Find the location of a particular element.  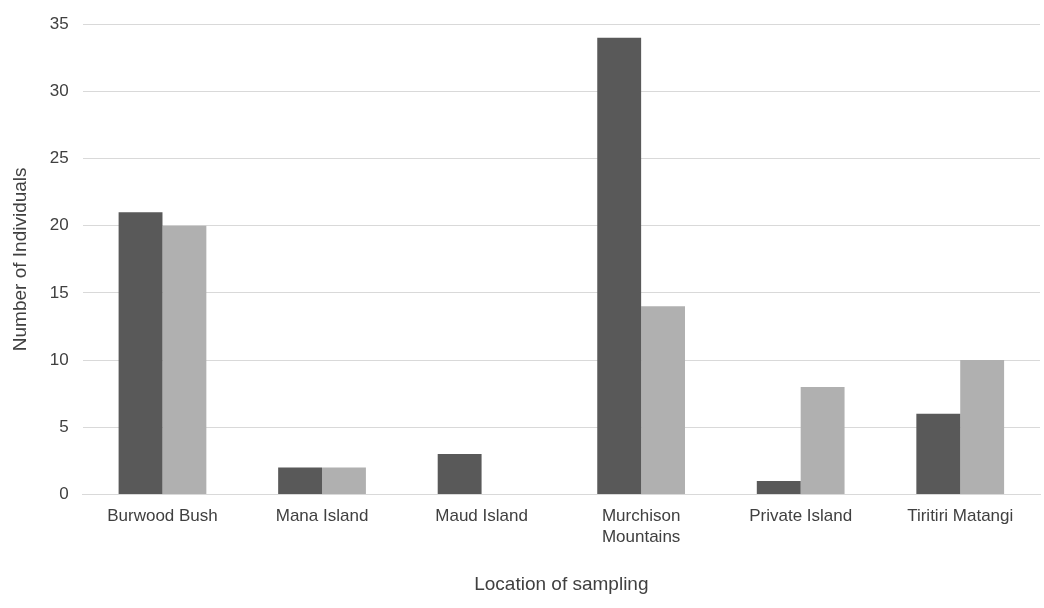

x-tick-label: Murchison Mountains is located at coordinates (641, 526).